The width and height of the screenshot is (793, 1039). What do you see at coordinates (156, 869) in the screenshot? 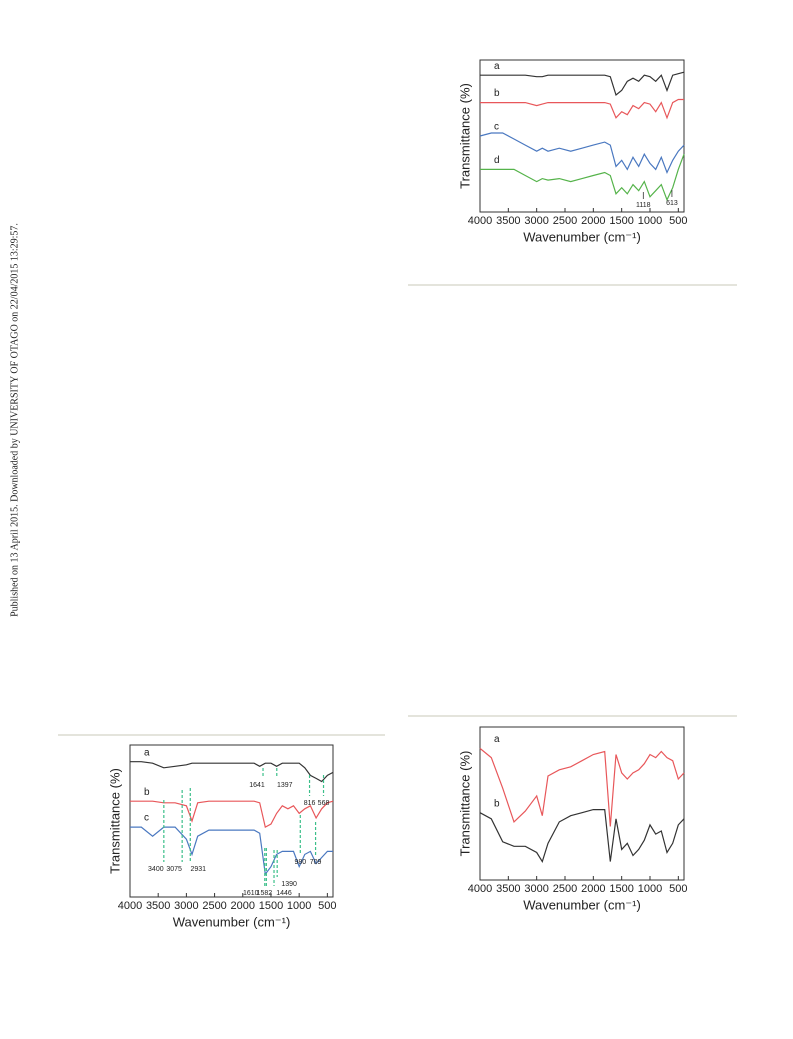
I see `peak-label: 3400` at bounding box center [156, 869].